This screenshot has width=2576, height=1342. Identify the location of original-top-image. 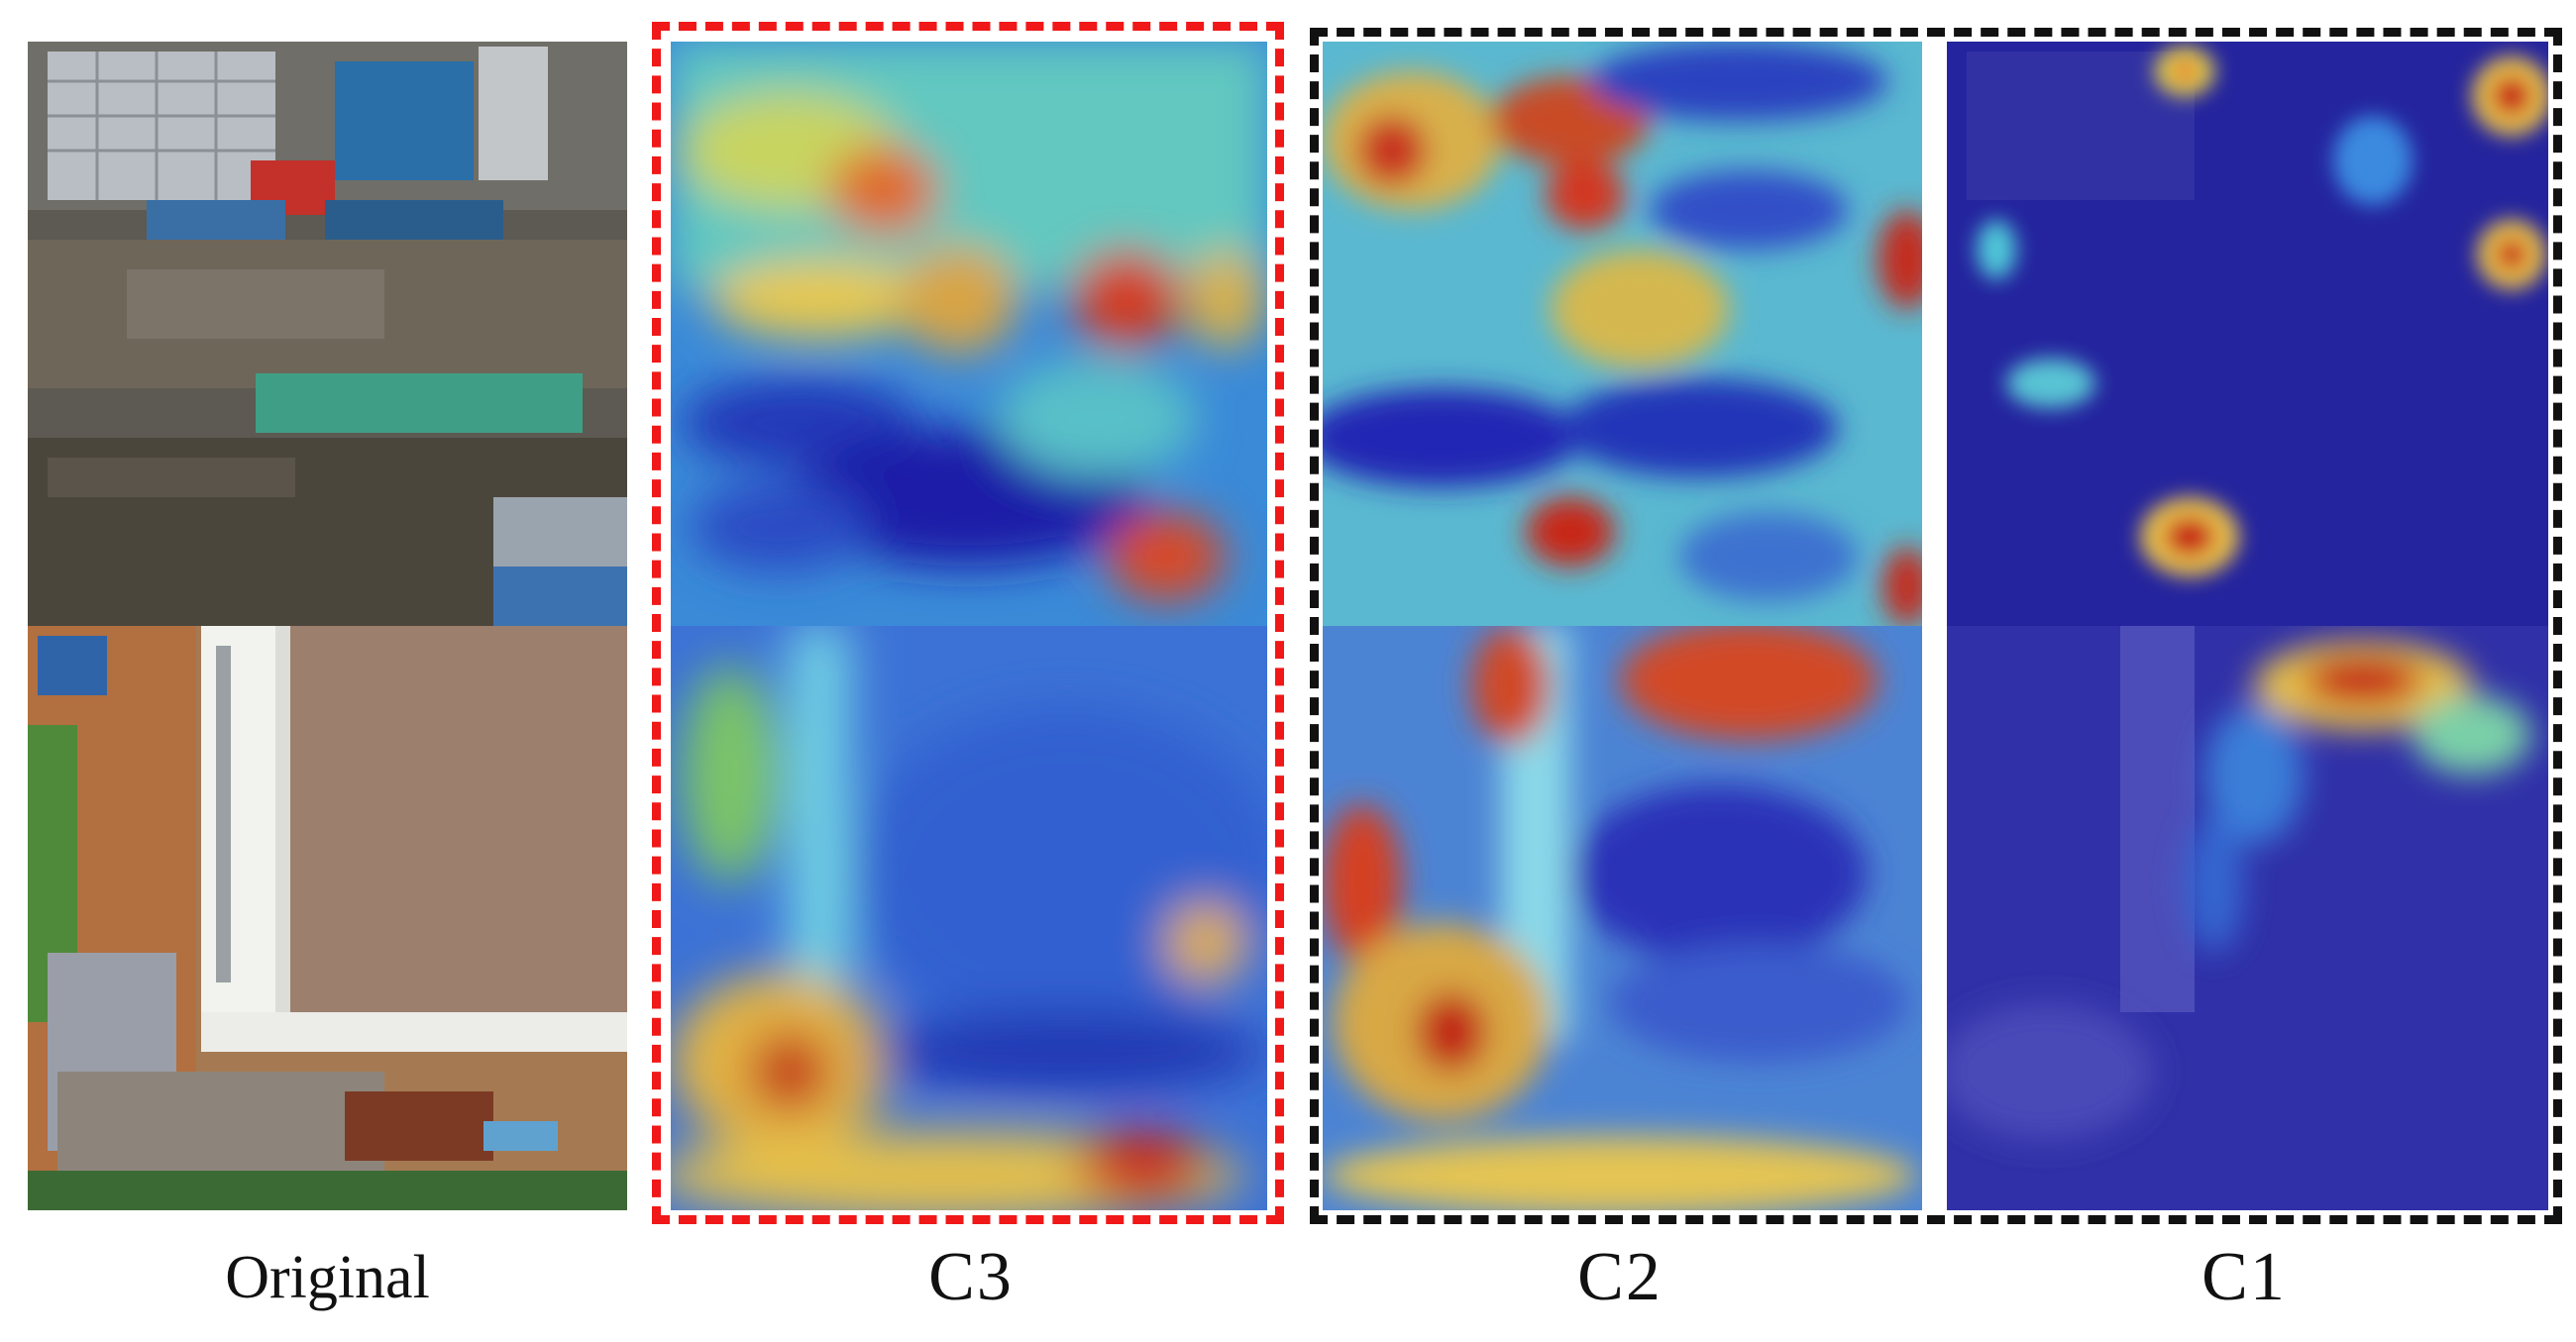
(327, 334).